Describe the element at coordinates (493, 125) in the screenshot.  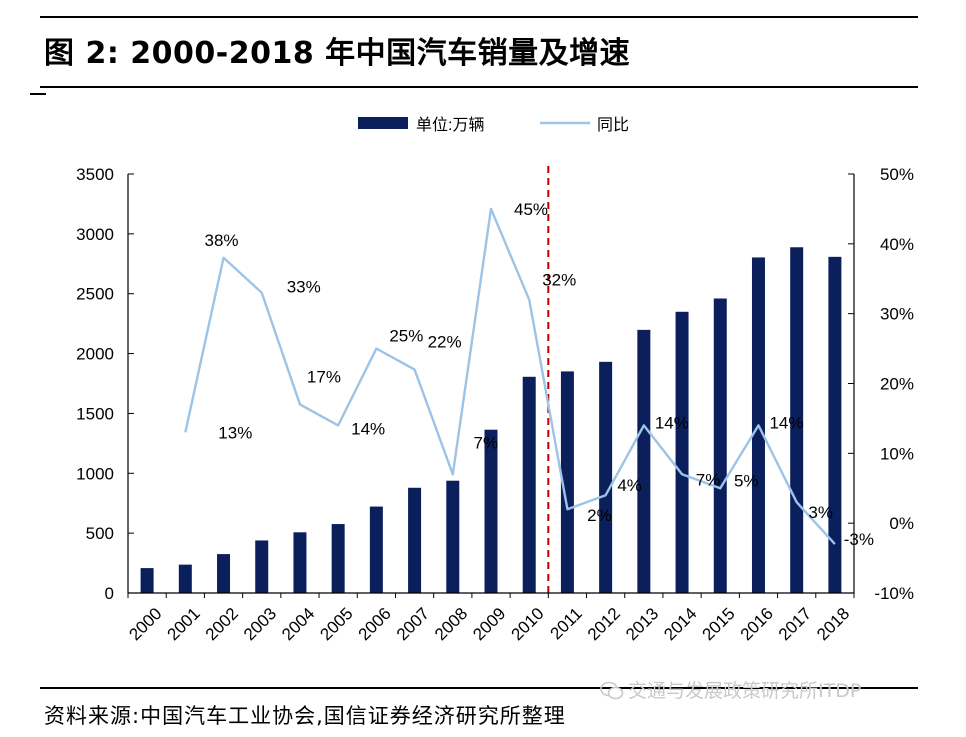
I see `legend: 单位:万辆 同比` at that location.